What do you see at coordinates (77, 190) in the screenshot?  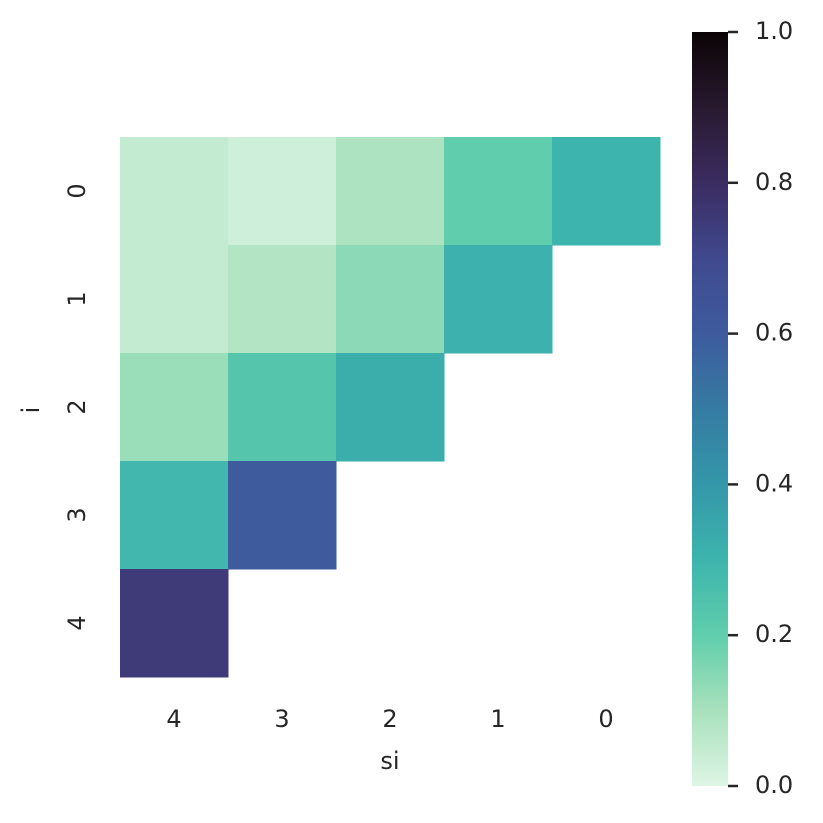 I see `y-tick-label: 0` at bounding box center [77, 190].